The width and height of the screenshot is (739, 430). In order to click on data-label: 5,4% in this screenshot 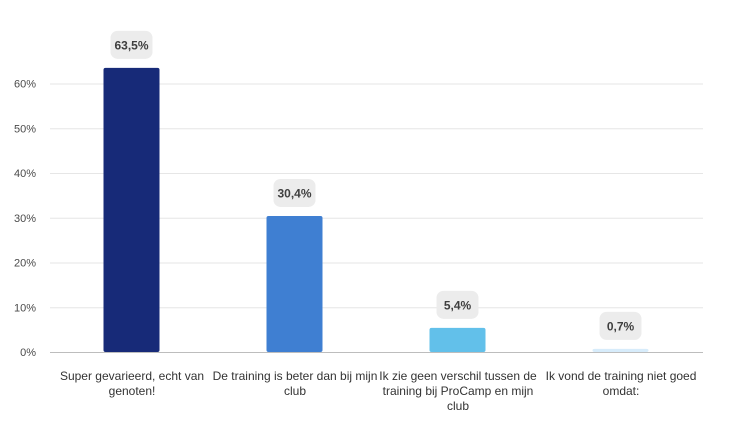, I will do `click(458, 305)`.